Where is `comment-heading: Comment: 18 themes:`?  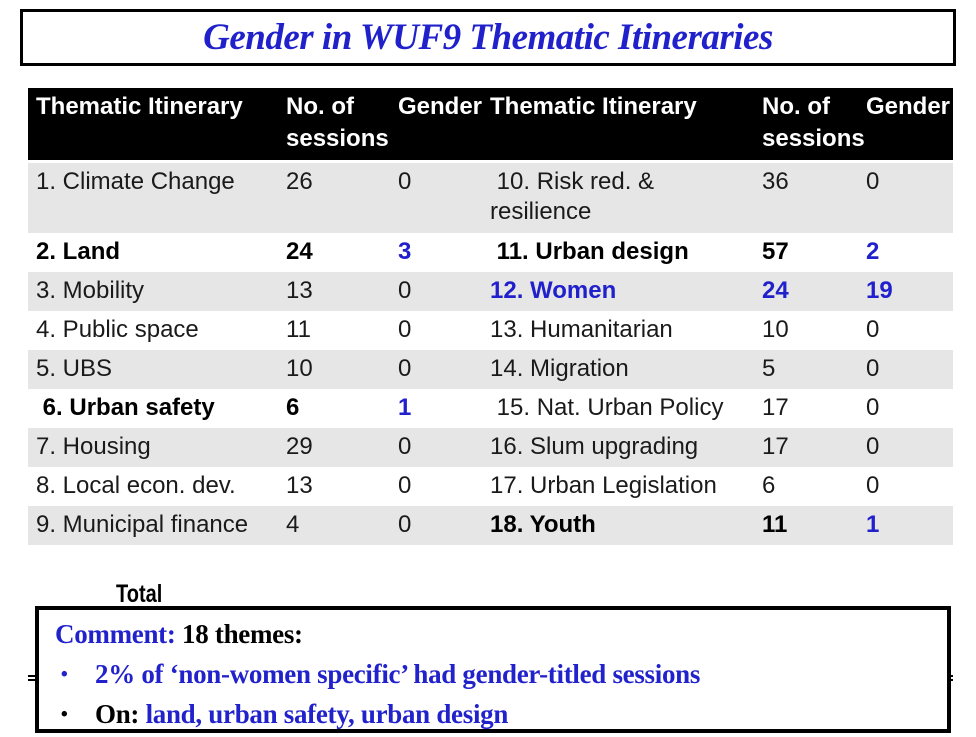
comment-heading: Comment: 18 themes: is located at coordinates (496, 634).